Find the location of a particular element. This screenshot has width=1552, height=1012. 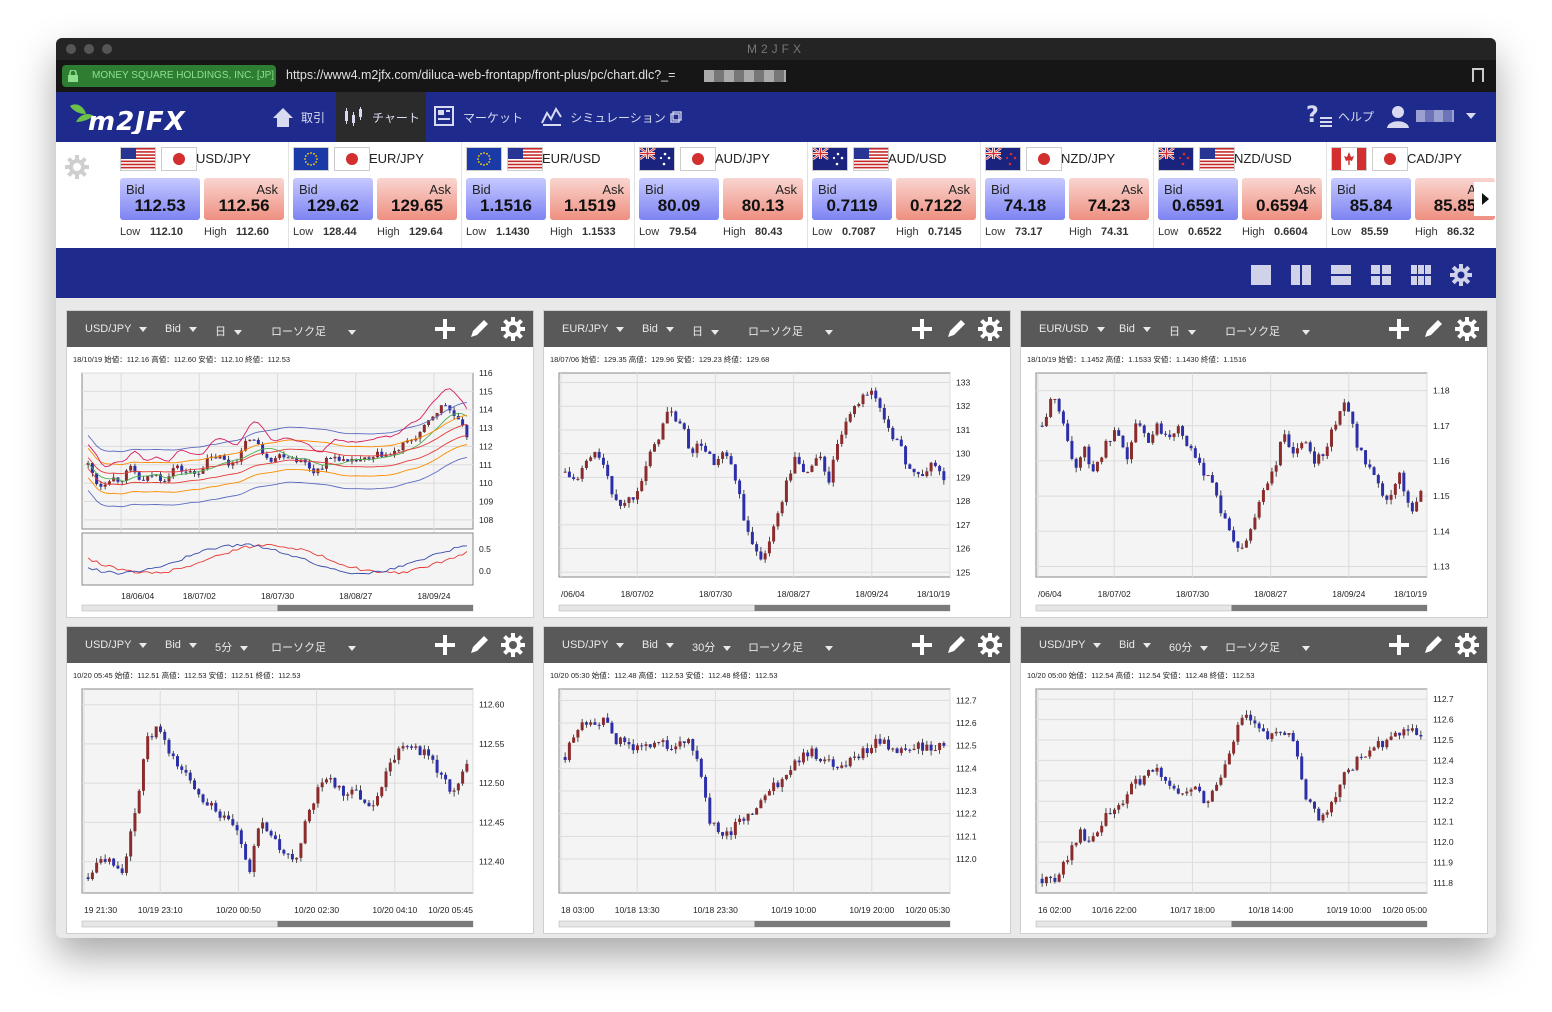

layout-single-button is located at coordinates (1261, 275).